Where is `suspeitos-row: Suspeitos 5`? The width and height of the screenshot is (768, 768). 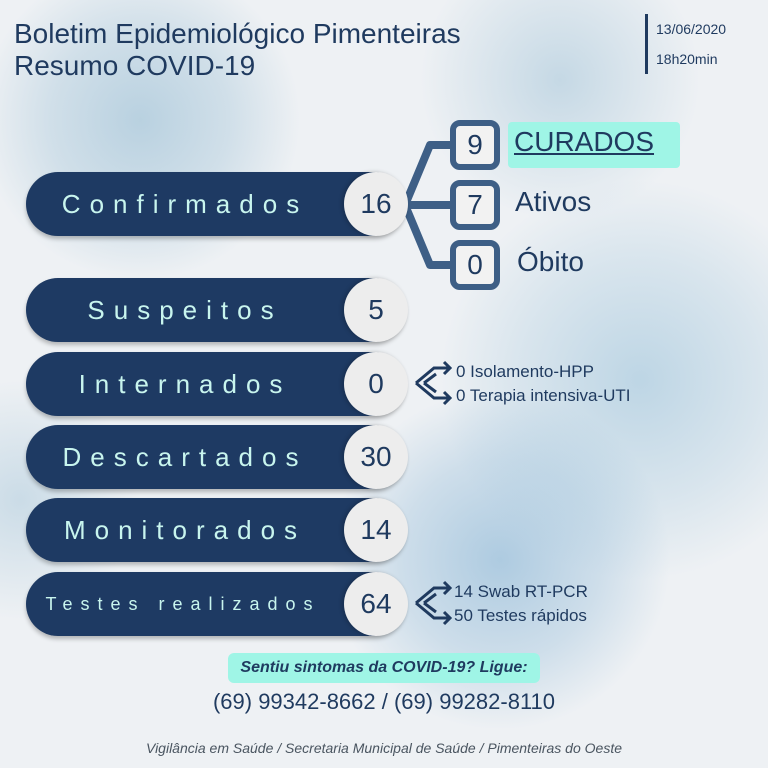
suspeitos-row: Suspeitos 5 is located at coordinates (217, 310).